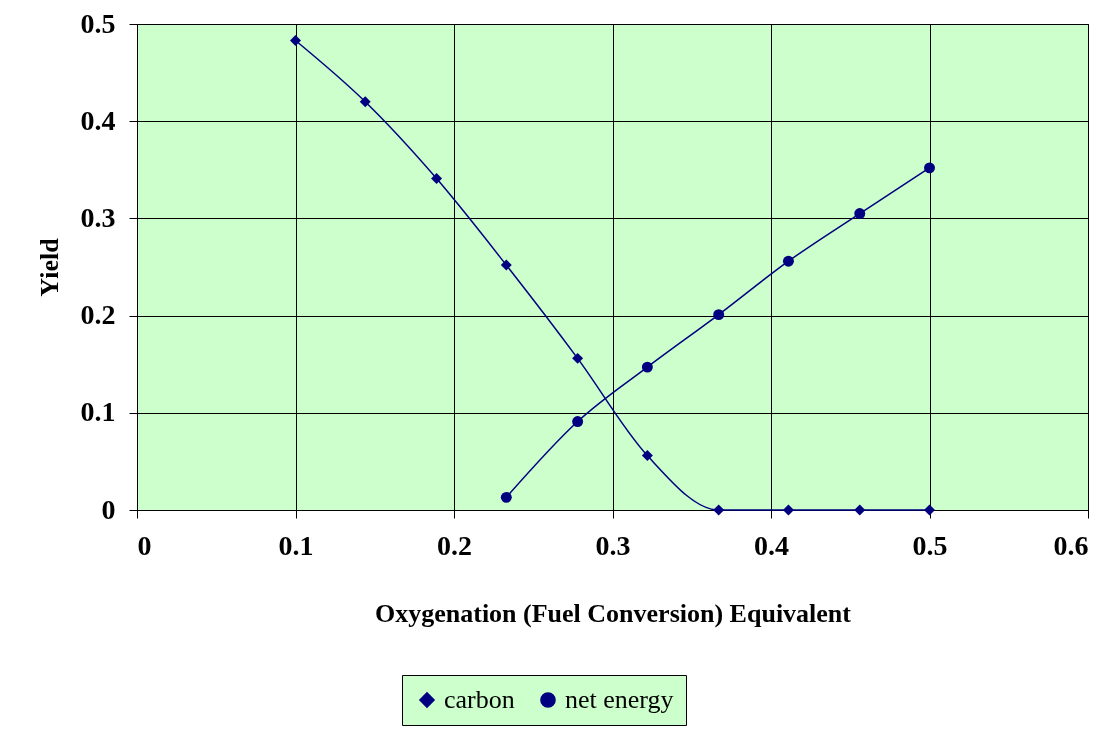  Describe the element at coordinates (108, 509) in the screenshot. I see `y-tick-label: 0` at that location.